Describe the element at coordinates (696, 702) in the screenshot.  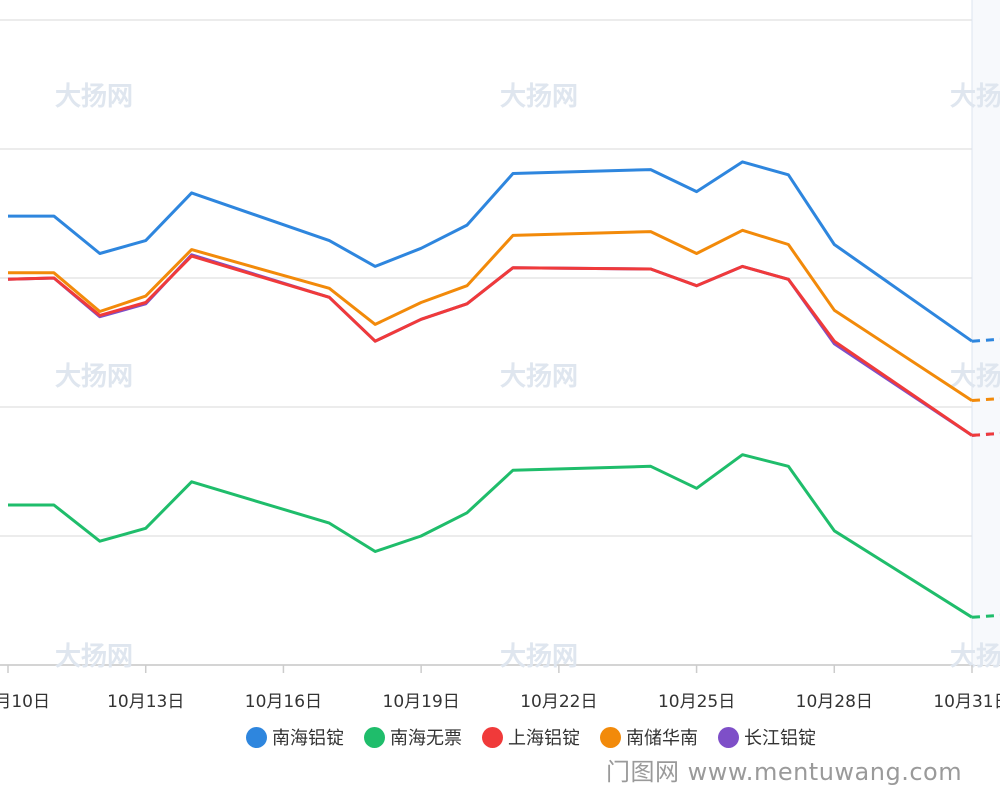
I see `x-tick-label: 10月25日` at that location.